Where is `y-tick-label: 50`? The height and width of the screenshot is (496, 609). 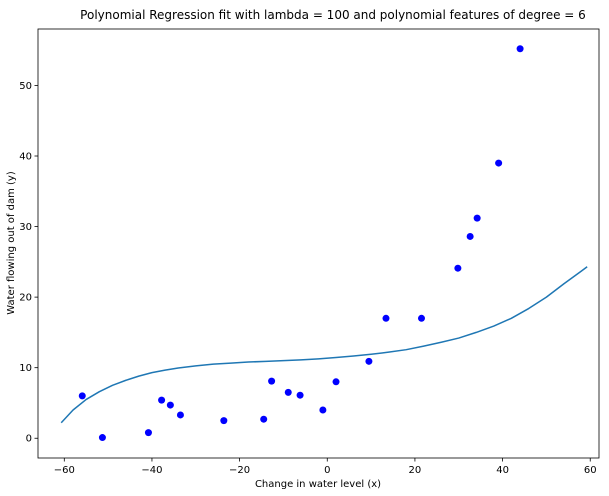
y-tick-label: 50 is located at coordinates (25, 86).